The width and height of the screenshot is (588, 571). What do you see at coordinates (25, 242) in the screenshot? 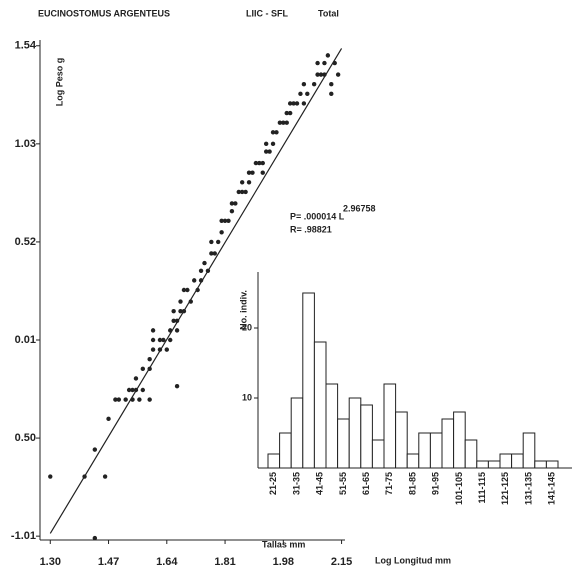
I see `y-tick-label: 0.52` at bounding box center [25, 242].